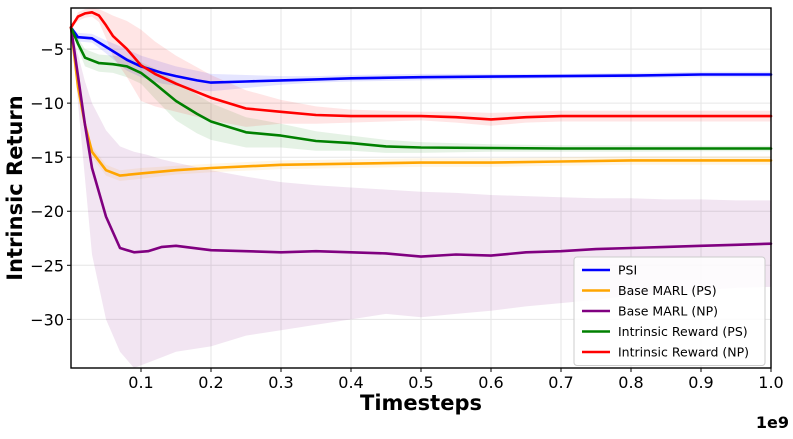  Describe the element at coordinates (47, 319) in the screenshot. I see `y-tick-label: −30` at that location.